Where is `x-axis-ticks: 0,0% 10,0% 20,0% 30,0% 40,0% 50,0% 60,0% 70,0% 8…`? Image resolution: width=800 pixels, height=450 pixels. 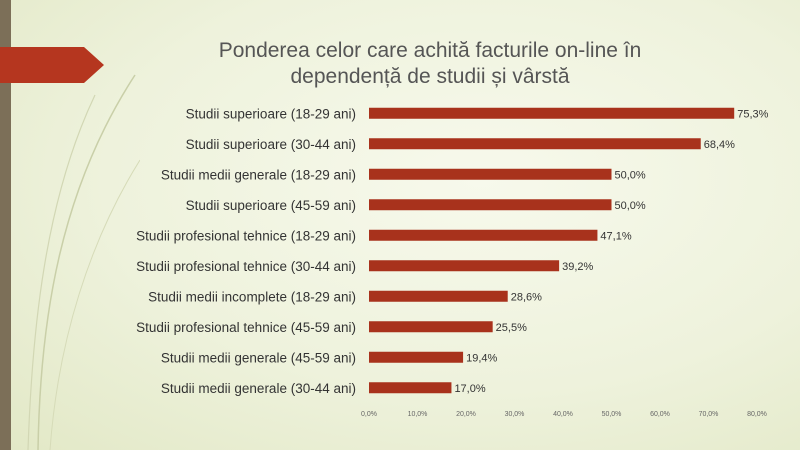
x-axis-ticks: 0,0% 10,0% 20,0% 30,0% 40,0% 50,0% 60,0% 70,0% 8… is located at coordinates (564, 414).